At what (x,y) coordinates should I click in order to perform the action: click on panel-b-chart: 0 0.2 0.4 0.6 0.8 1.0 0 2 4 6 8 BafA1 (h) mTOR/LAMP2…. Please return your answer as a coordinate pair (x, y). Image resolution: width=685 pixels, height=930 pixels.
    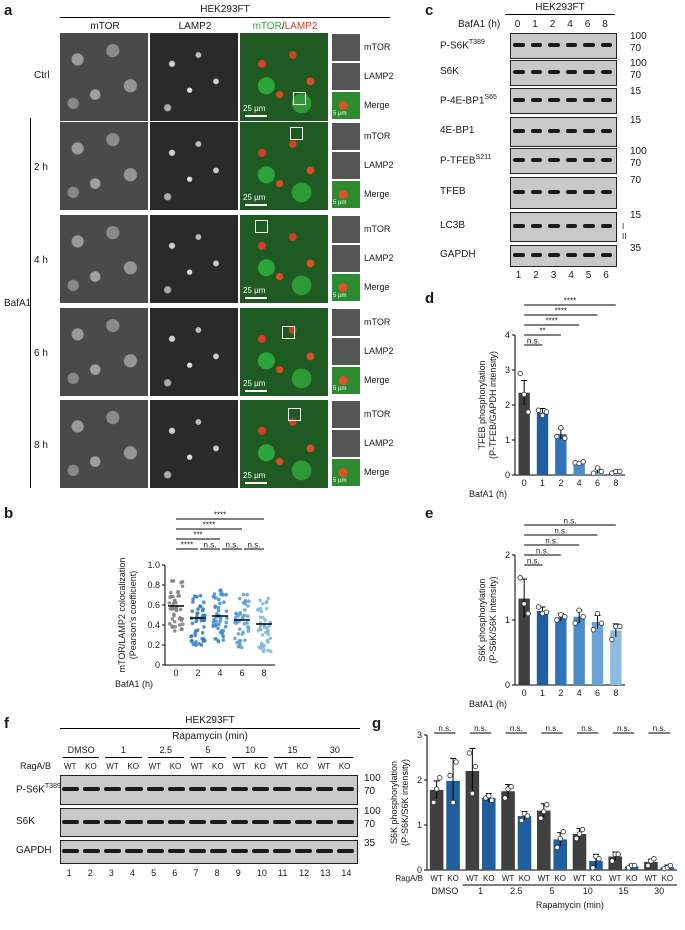
    Looking at the image, I should click on (195, 600).